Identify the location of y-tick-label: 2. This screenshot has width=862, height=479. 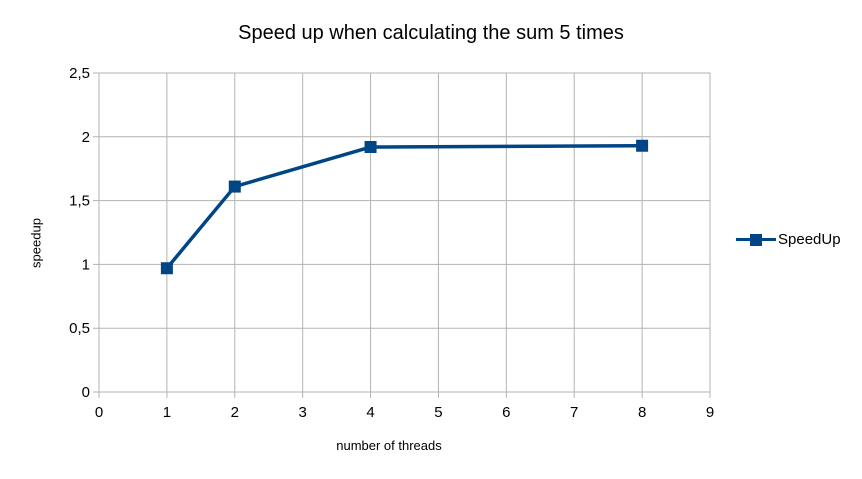
(86, 137).